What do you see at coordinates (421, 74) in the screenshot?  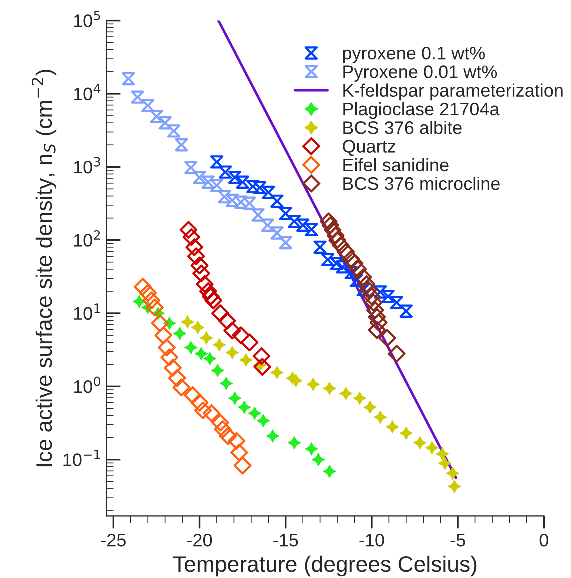 I see `legend-label: Pyroxene 0.01 wt%` at bounding box center [421, 74].